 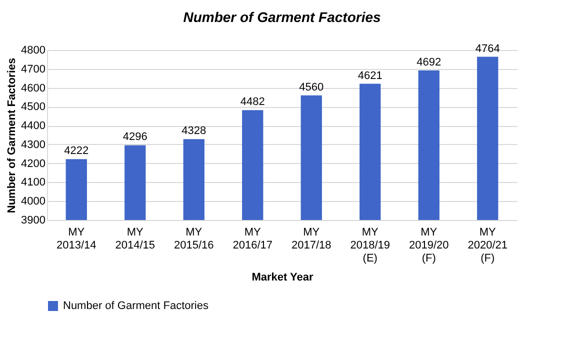 What do you see at coordinates (135, 239) in the screenshot?
I see `x-tick-label: MY 2014/15` at bounding box center [135, 239].